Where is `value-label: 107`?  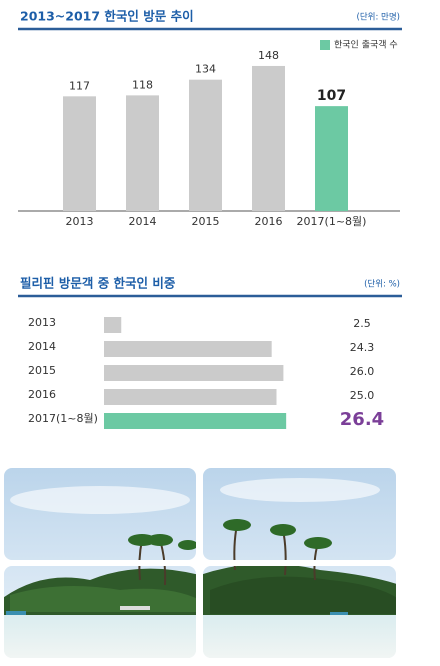
value-label: 107 is located at coordinates (331, 96).